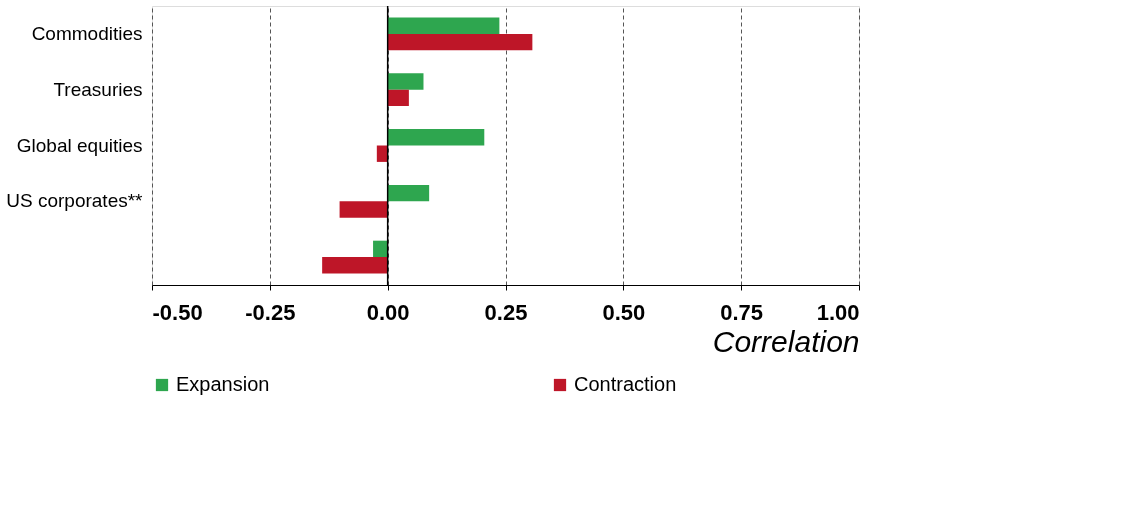  Describe the element at coordinates (177, 312) in the screenshot. I see `x-tick-label: -0.50` at that location.